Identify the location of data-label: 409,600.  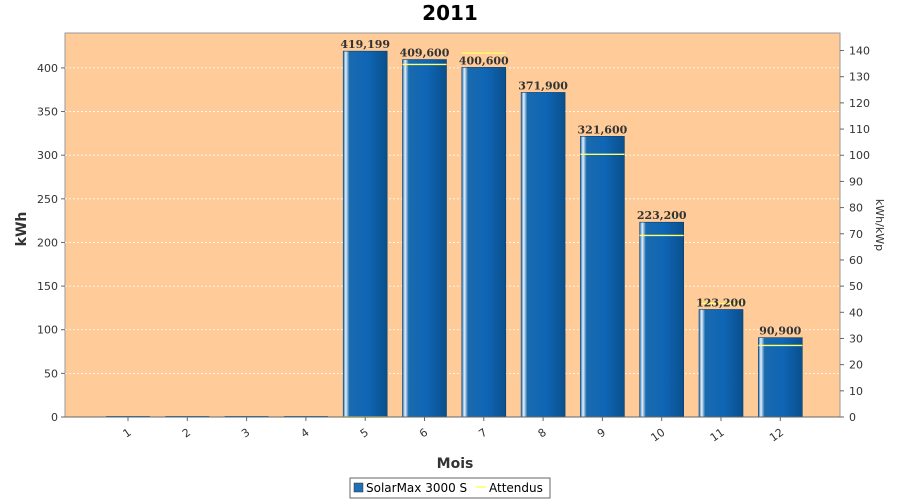
(425, 53).